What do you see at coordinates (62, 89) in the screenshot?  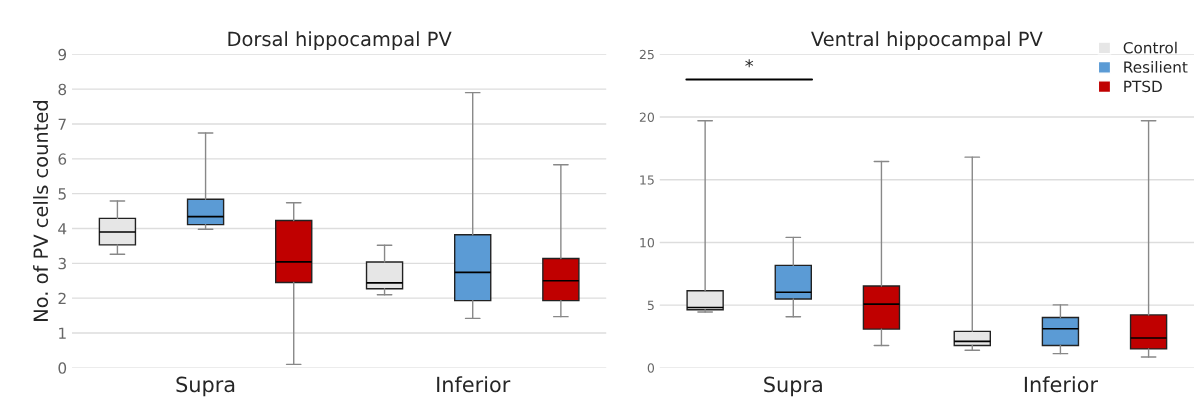 I see `y-tick-label: 8` at bounding box center [62, 89].